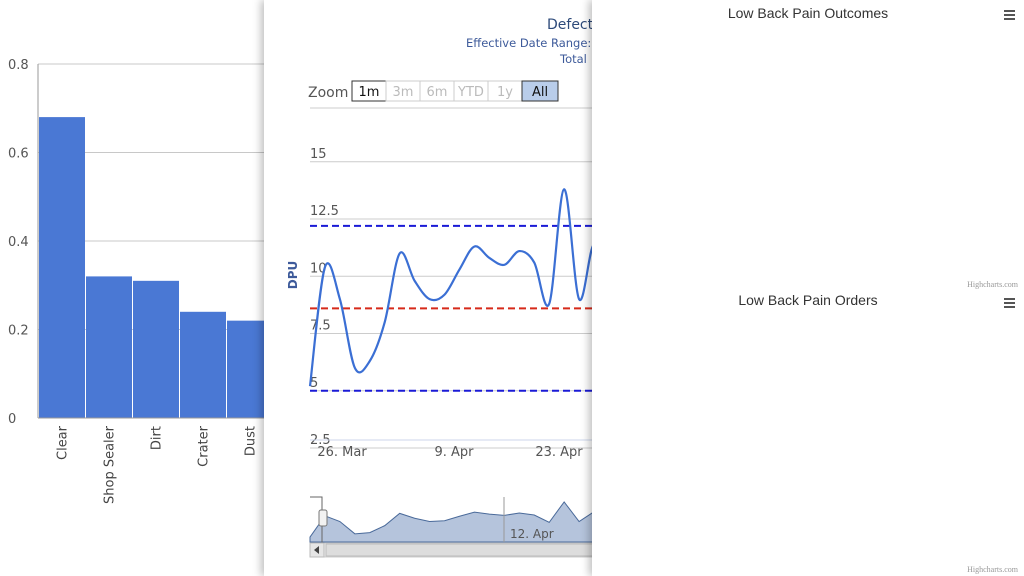  Describe the element at coordinates (314, 383) in the screenshot. I see `y-tick-label: 5` at that location.